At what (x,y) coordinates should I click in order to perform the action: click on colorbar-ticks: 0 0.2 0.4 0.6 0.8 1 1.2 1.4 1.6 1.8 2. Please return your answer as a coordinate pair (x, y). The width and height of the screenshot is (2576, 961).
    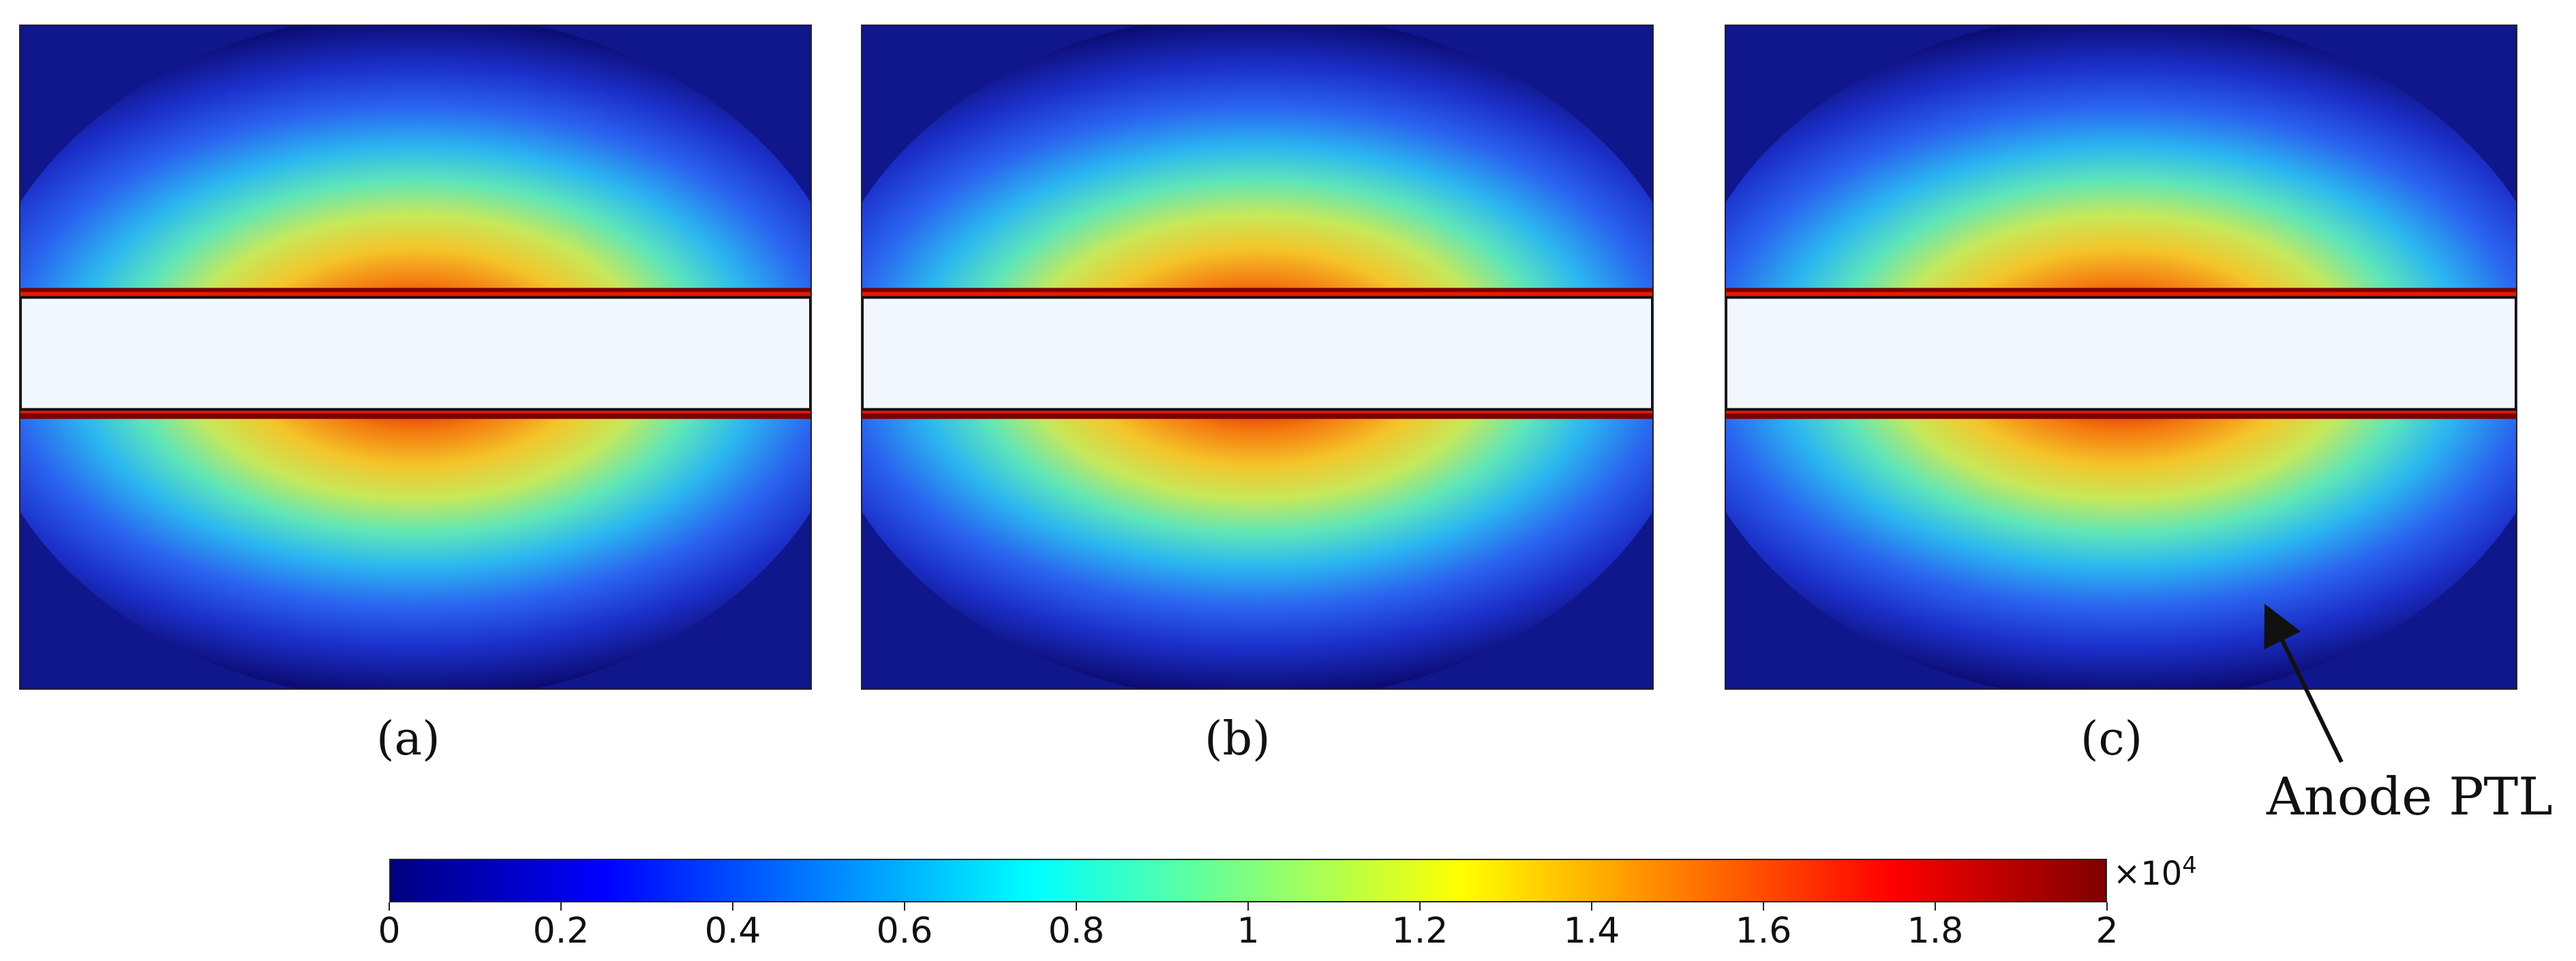
    Looking at the image, I should click on (1248, 931).